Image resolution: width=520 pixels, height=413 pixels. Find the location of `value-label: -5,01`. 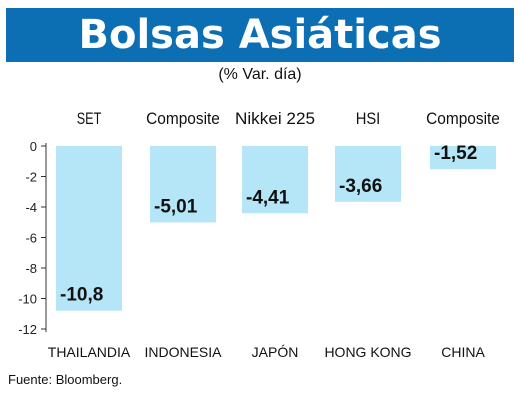

value-label: -5,01 is located at coordinates (176, 206).